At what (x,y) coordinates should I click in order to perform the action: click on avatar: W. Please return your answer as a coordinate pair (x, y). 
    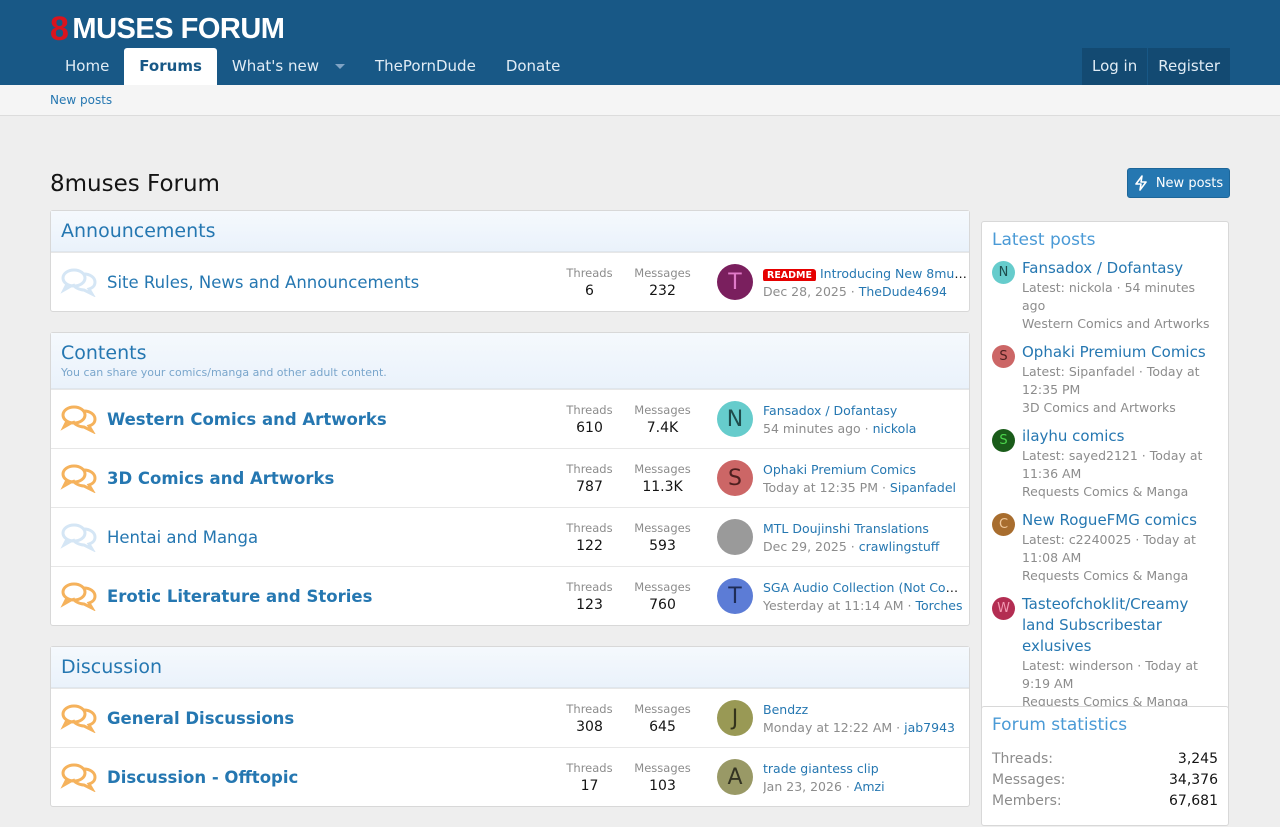
    Looking at the image, I should click on (1003, 608).